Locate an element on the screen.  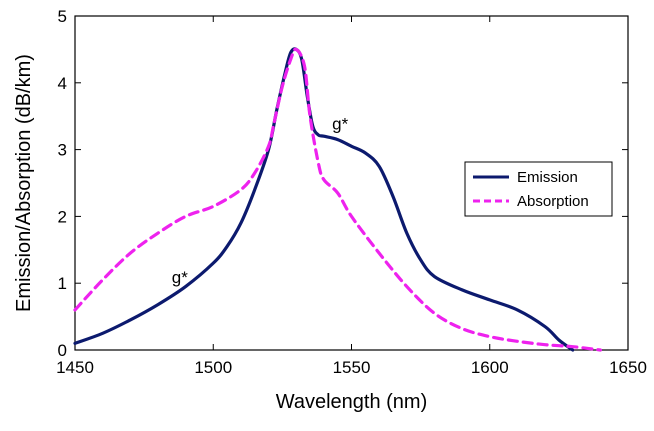
legend: Emission Absorption is located at coordinates (538, 189).